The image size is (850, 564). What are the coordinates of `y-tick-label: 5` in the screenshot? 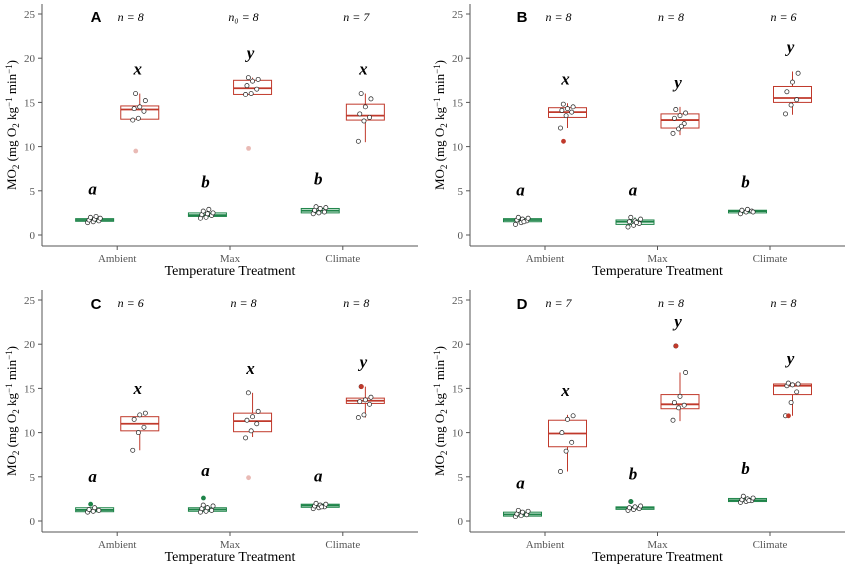 It's located at (461, 192).